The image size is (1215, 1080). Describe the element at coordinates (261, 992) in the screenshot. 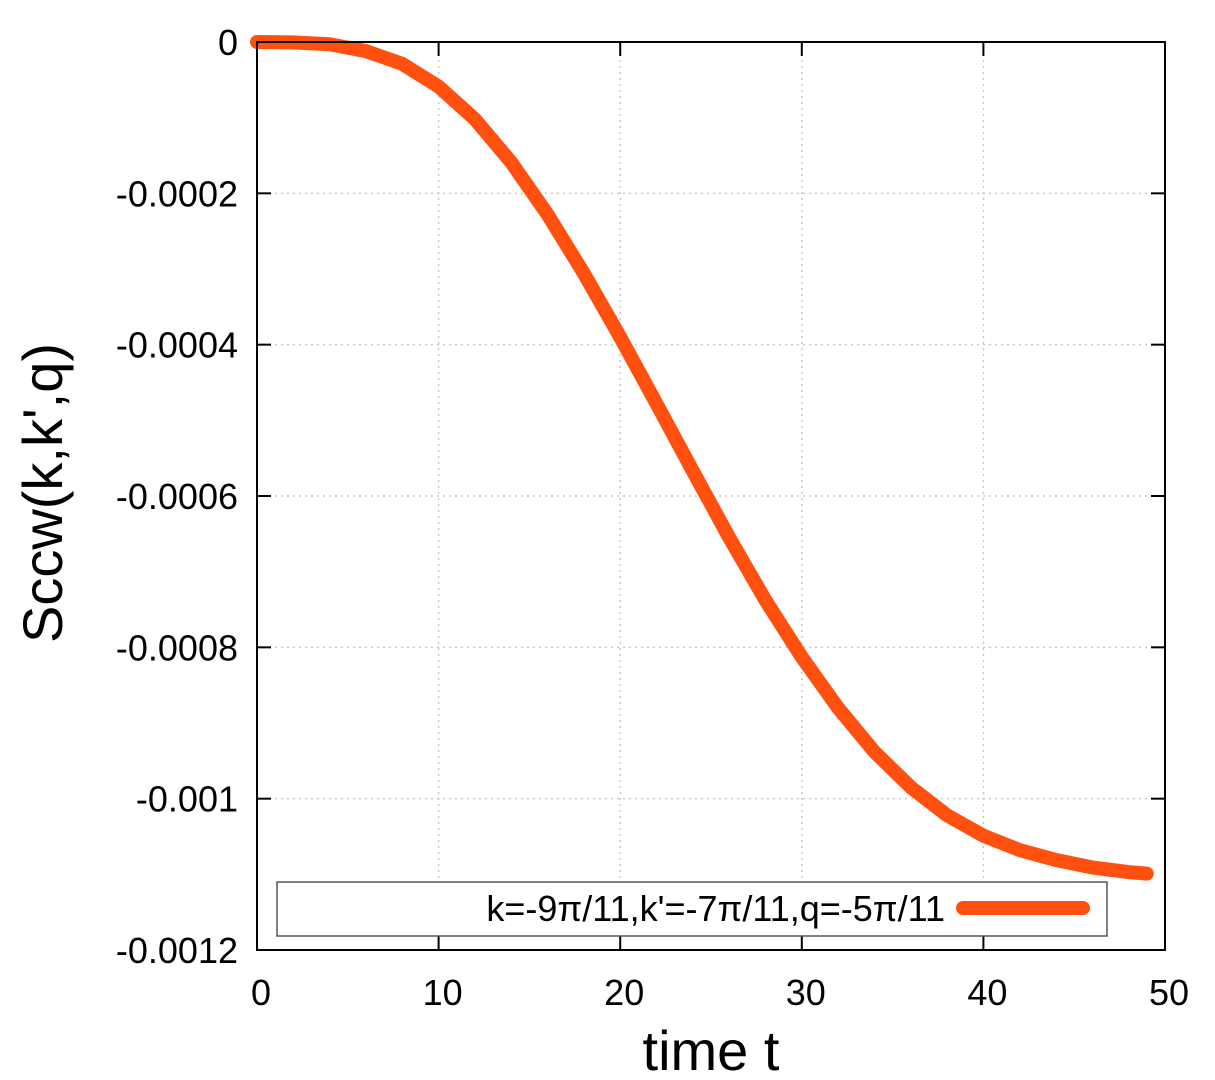

I see `x-tick-label: 0` at that location.